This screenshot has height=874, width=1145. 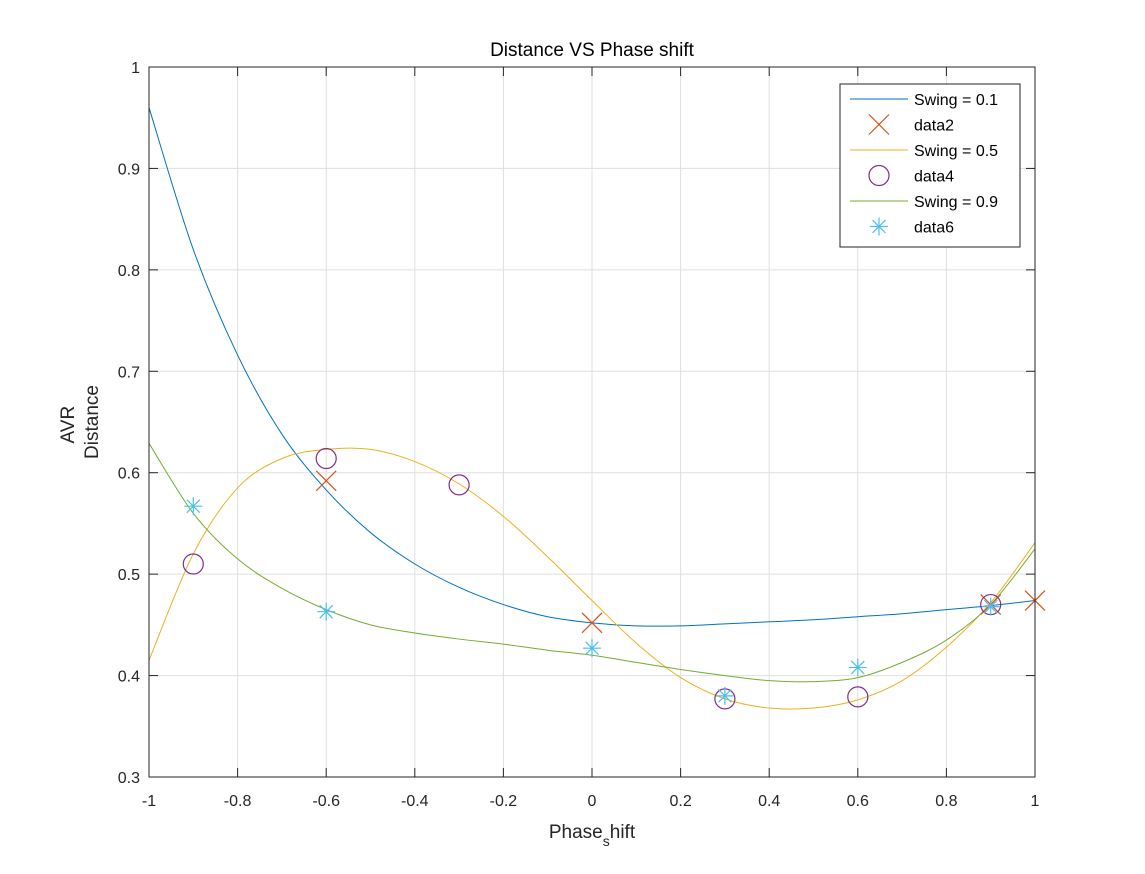 What do you see at coordinates (129, 271) in the screenshot?
I see `y-tick-label: 0.8` at bounding box center [129, 271].